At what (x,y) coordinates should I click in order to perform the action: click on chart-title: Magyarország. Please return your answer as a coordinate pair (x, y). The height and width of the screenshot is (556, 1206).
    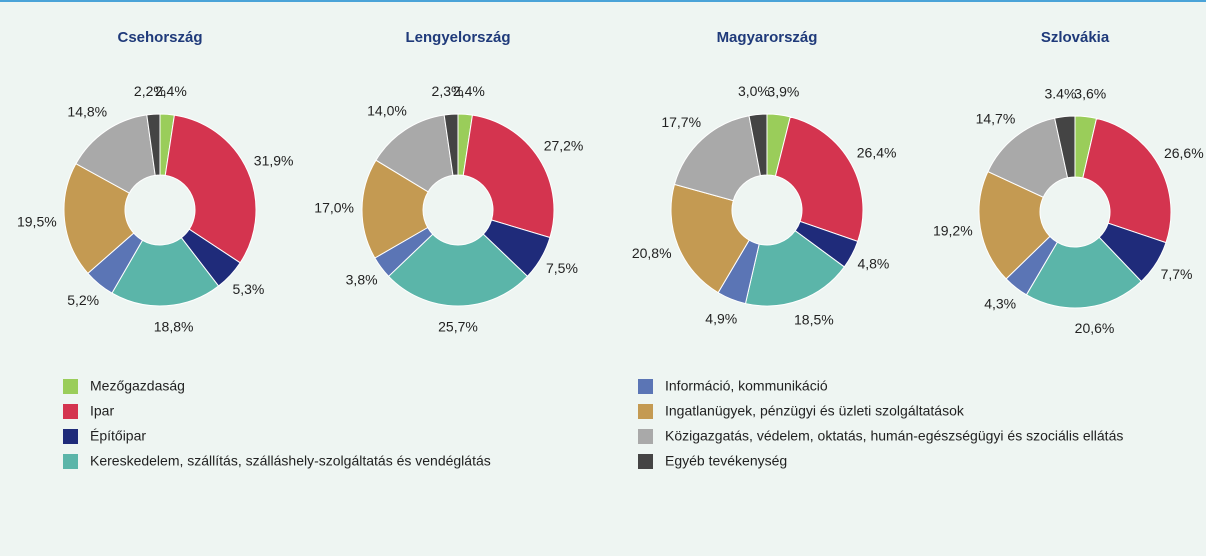
    Looking at the image, I should click on (767, 37).